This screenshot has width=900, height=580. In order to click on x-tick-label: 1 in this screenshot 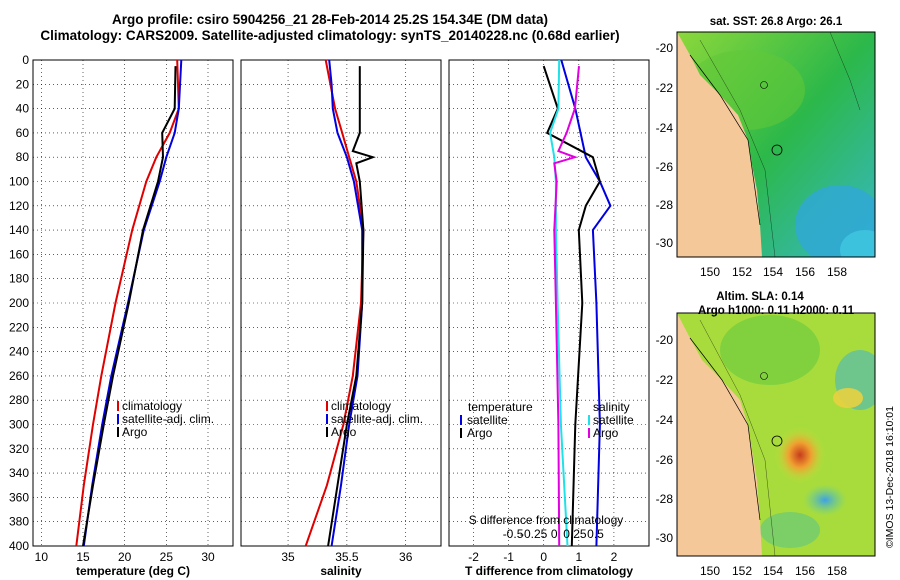, I will do `click(578, 557)`.